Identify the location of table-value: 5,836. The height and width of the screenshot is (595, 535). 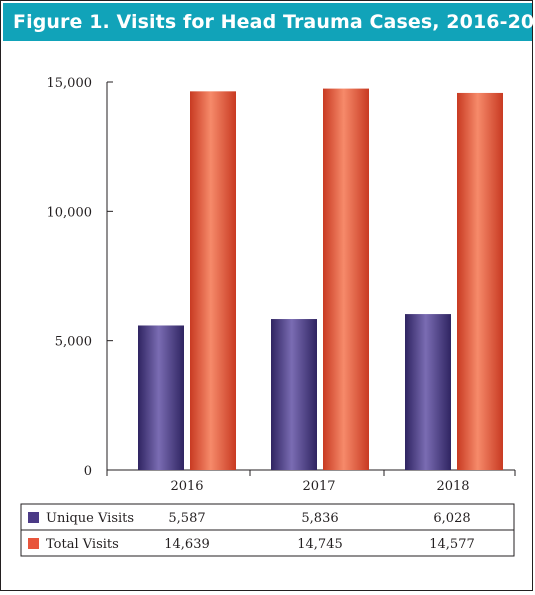
(319, 518).